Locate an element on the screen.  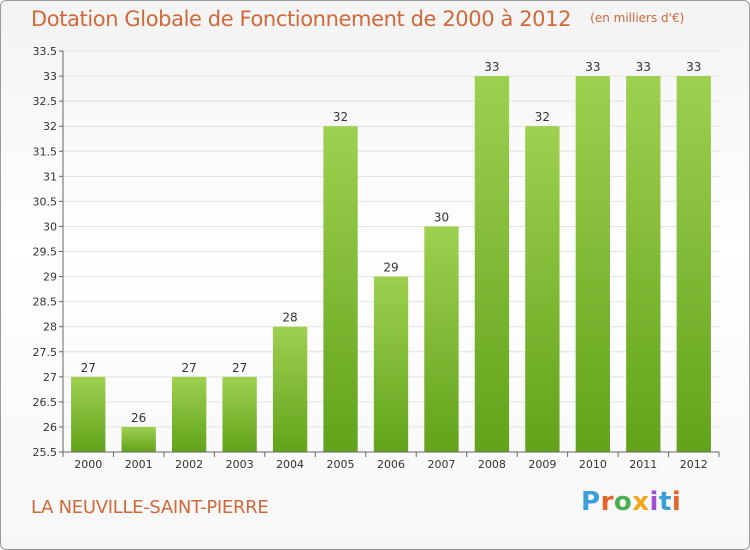
bar-2012 is located at coordinates (693, 264).